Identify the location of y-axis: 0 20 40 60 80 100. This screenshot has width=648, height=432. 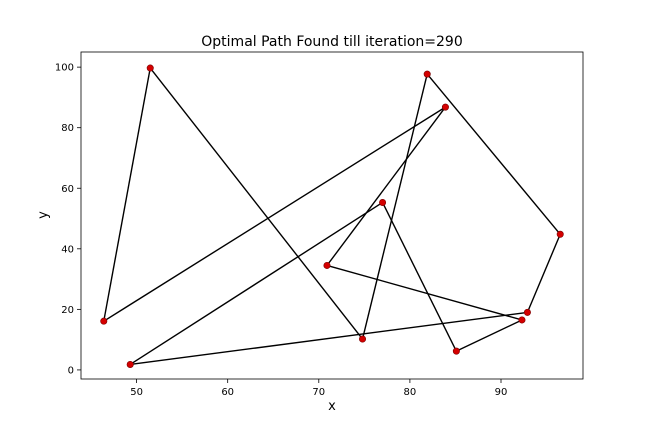
(68, 219).